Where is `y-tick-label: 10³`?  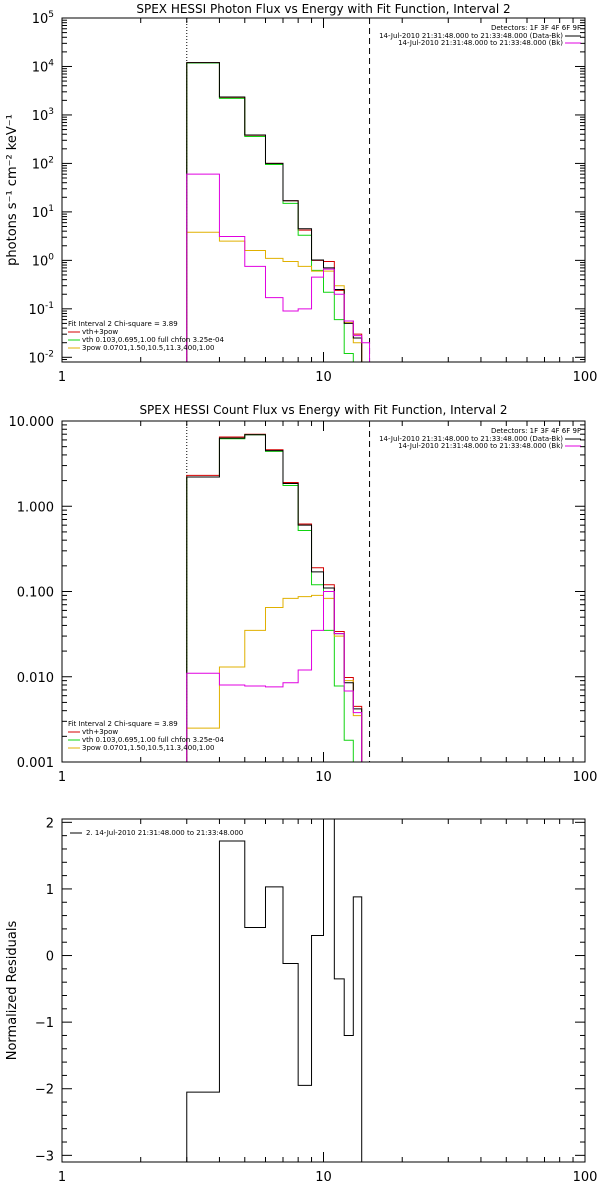 y-tick-label: 10³ is located at coordinates (43, 115).